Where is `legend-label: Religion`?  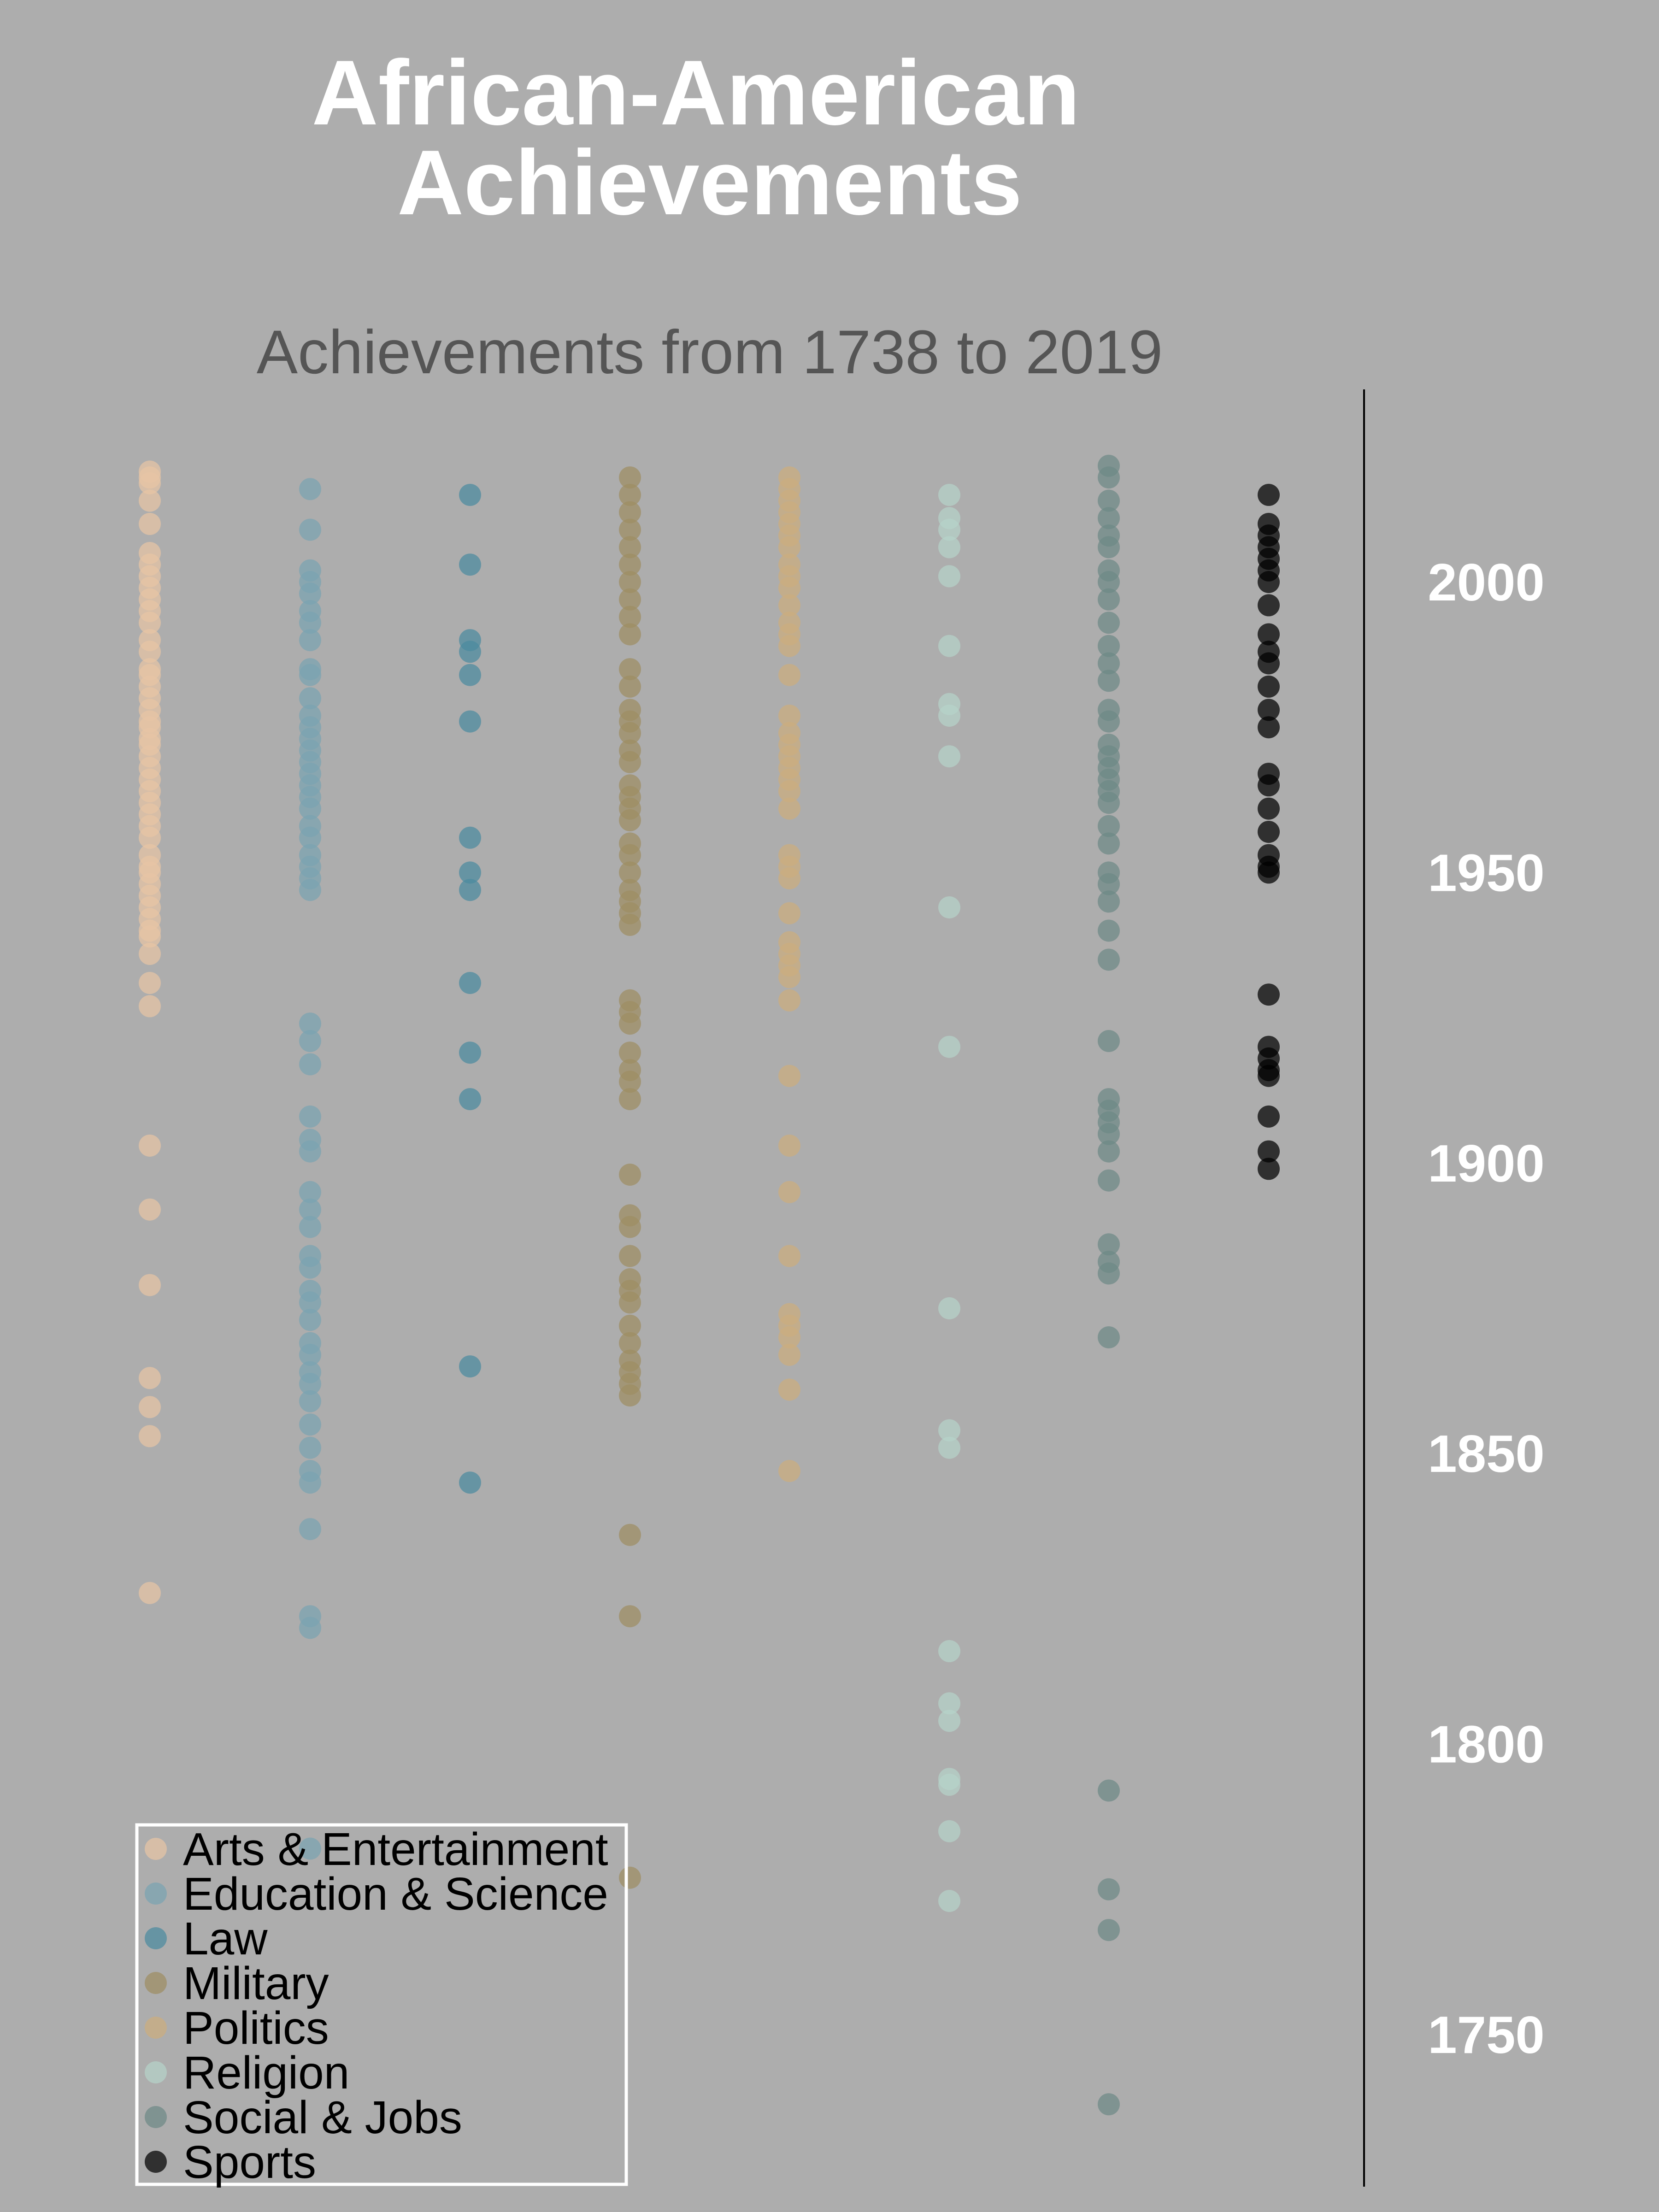
legend-label: Religion is located at coordinates (266, 2073).